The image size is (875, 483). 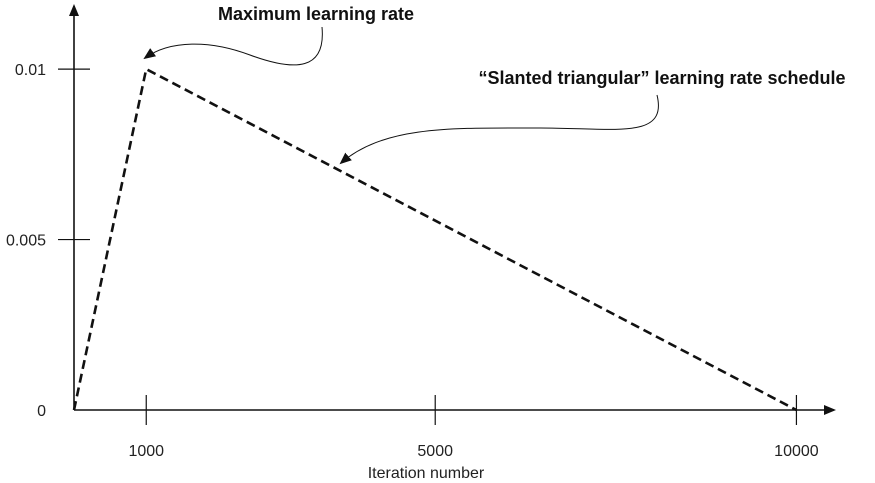 I want to click on x-ticks: 1000 5000 10000, so click(x=473, y=427).